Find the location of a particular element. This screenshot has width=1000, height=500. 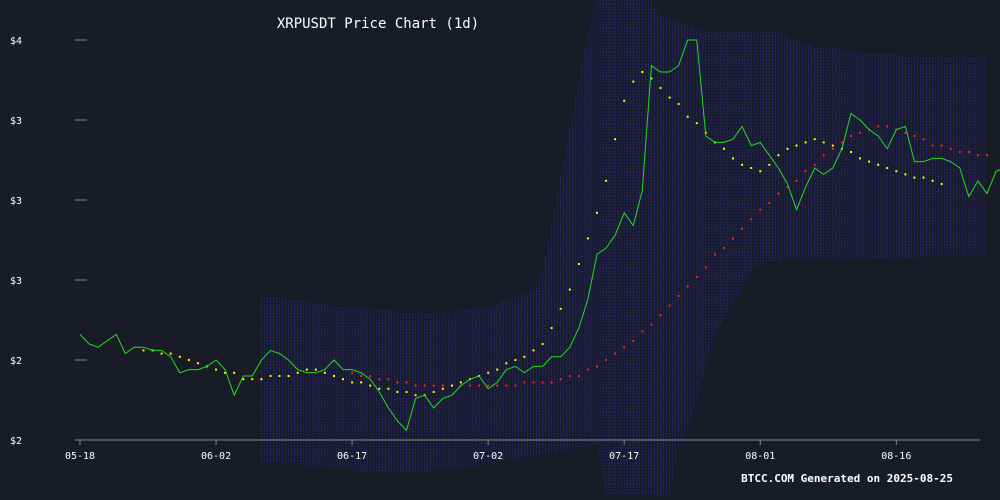

footer-text: BTCC.COM Generated on 2025-08-25 is located at coordinates (847, 478).